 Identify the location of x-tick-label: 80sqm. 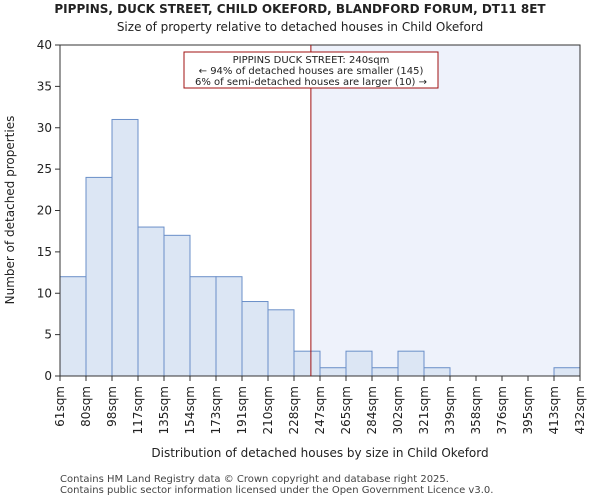
(86, 406).